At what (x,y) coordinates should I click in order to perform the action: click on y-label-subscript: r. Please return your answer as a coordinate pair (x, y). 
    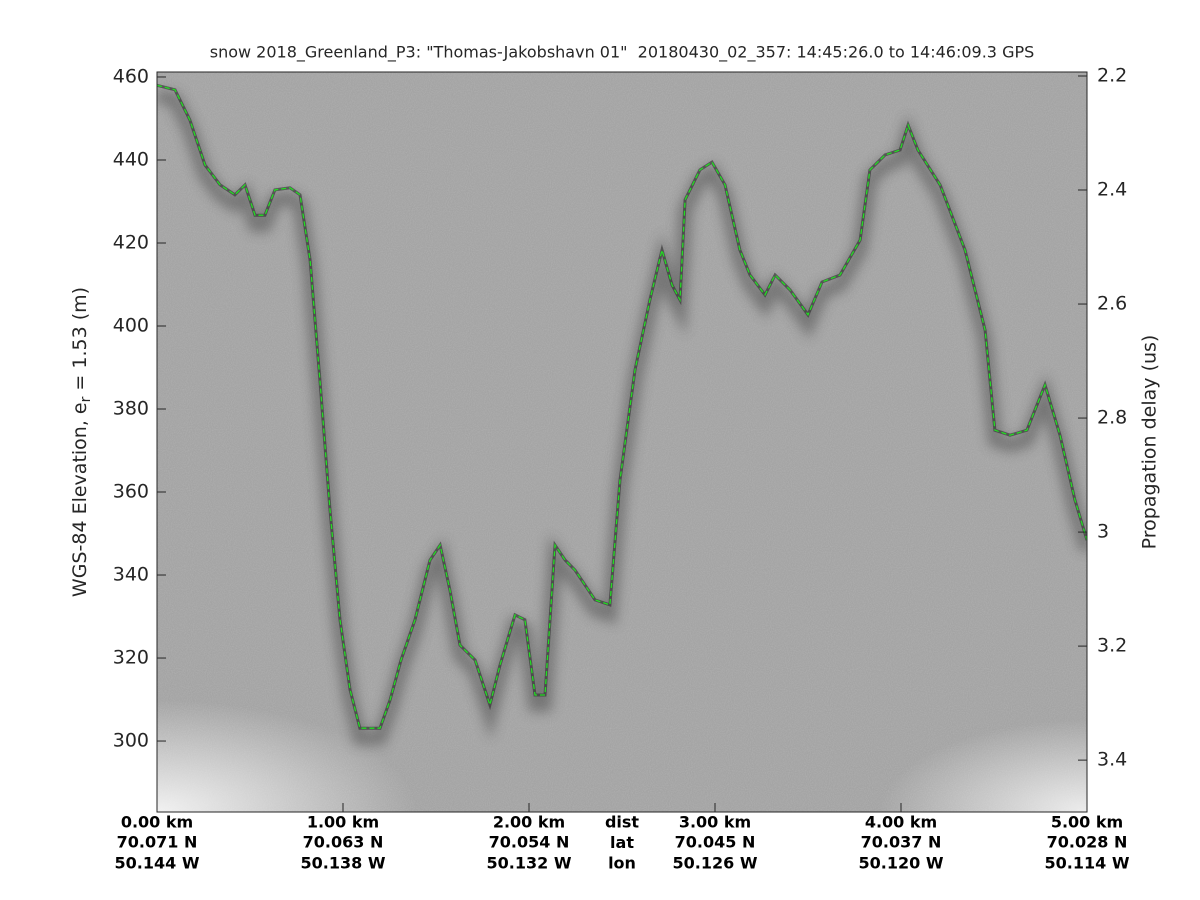
    Looking at the image, I should click on (86, 399).